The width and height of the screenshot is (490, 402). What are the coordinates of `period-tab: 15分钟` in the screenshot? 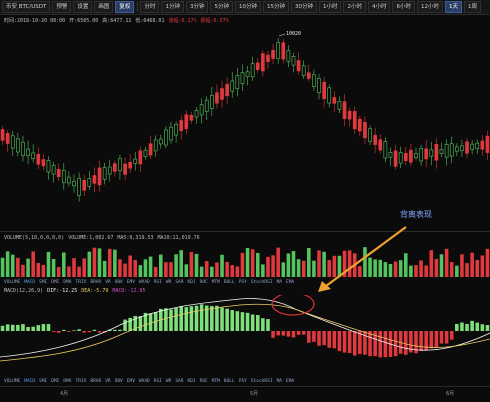 It's located at (275, 7).